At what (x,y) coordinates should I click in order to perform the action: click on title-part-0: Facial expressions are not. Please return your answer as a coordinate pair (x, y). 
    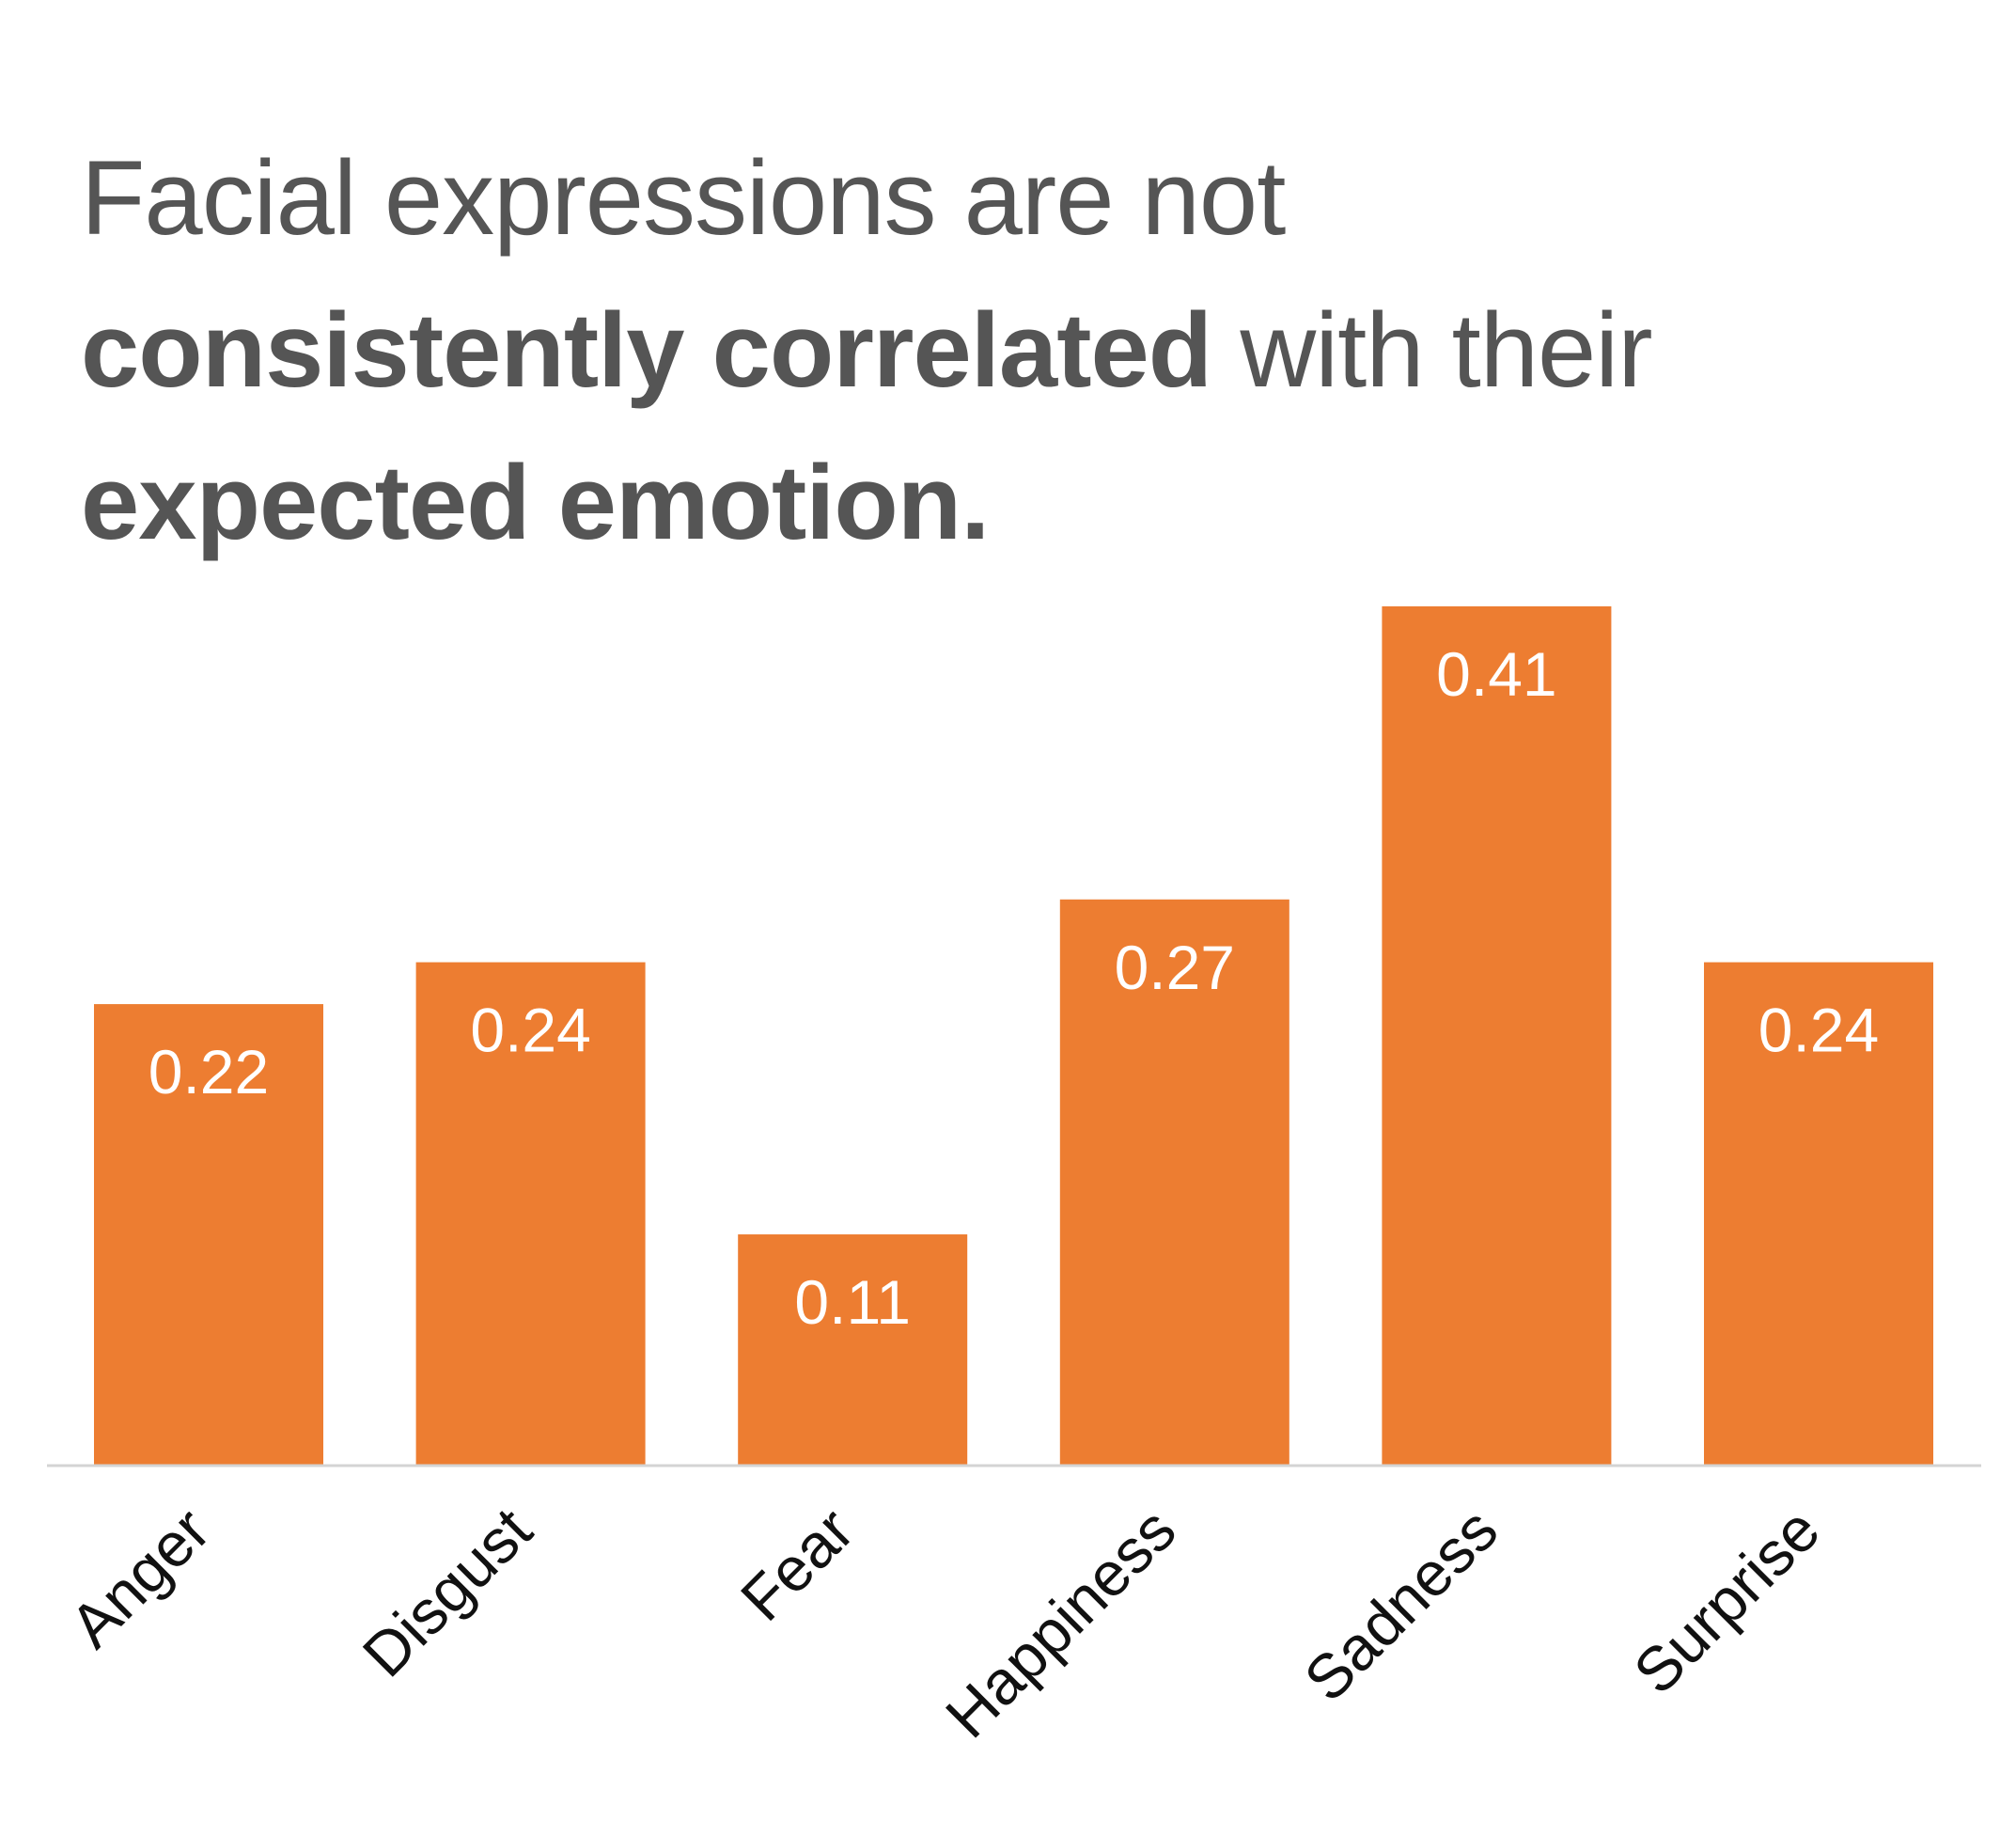
    Looking at the image, I should click on (684, 198).